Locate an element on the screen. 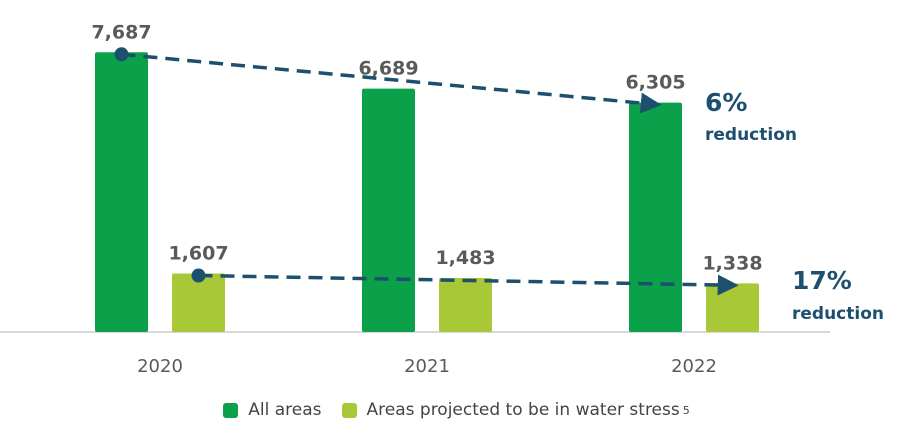 The image size is (913, 429). value-label-water-stress-2022: 1,338 is located at coordinates (732, 263).